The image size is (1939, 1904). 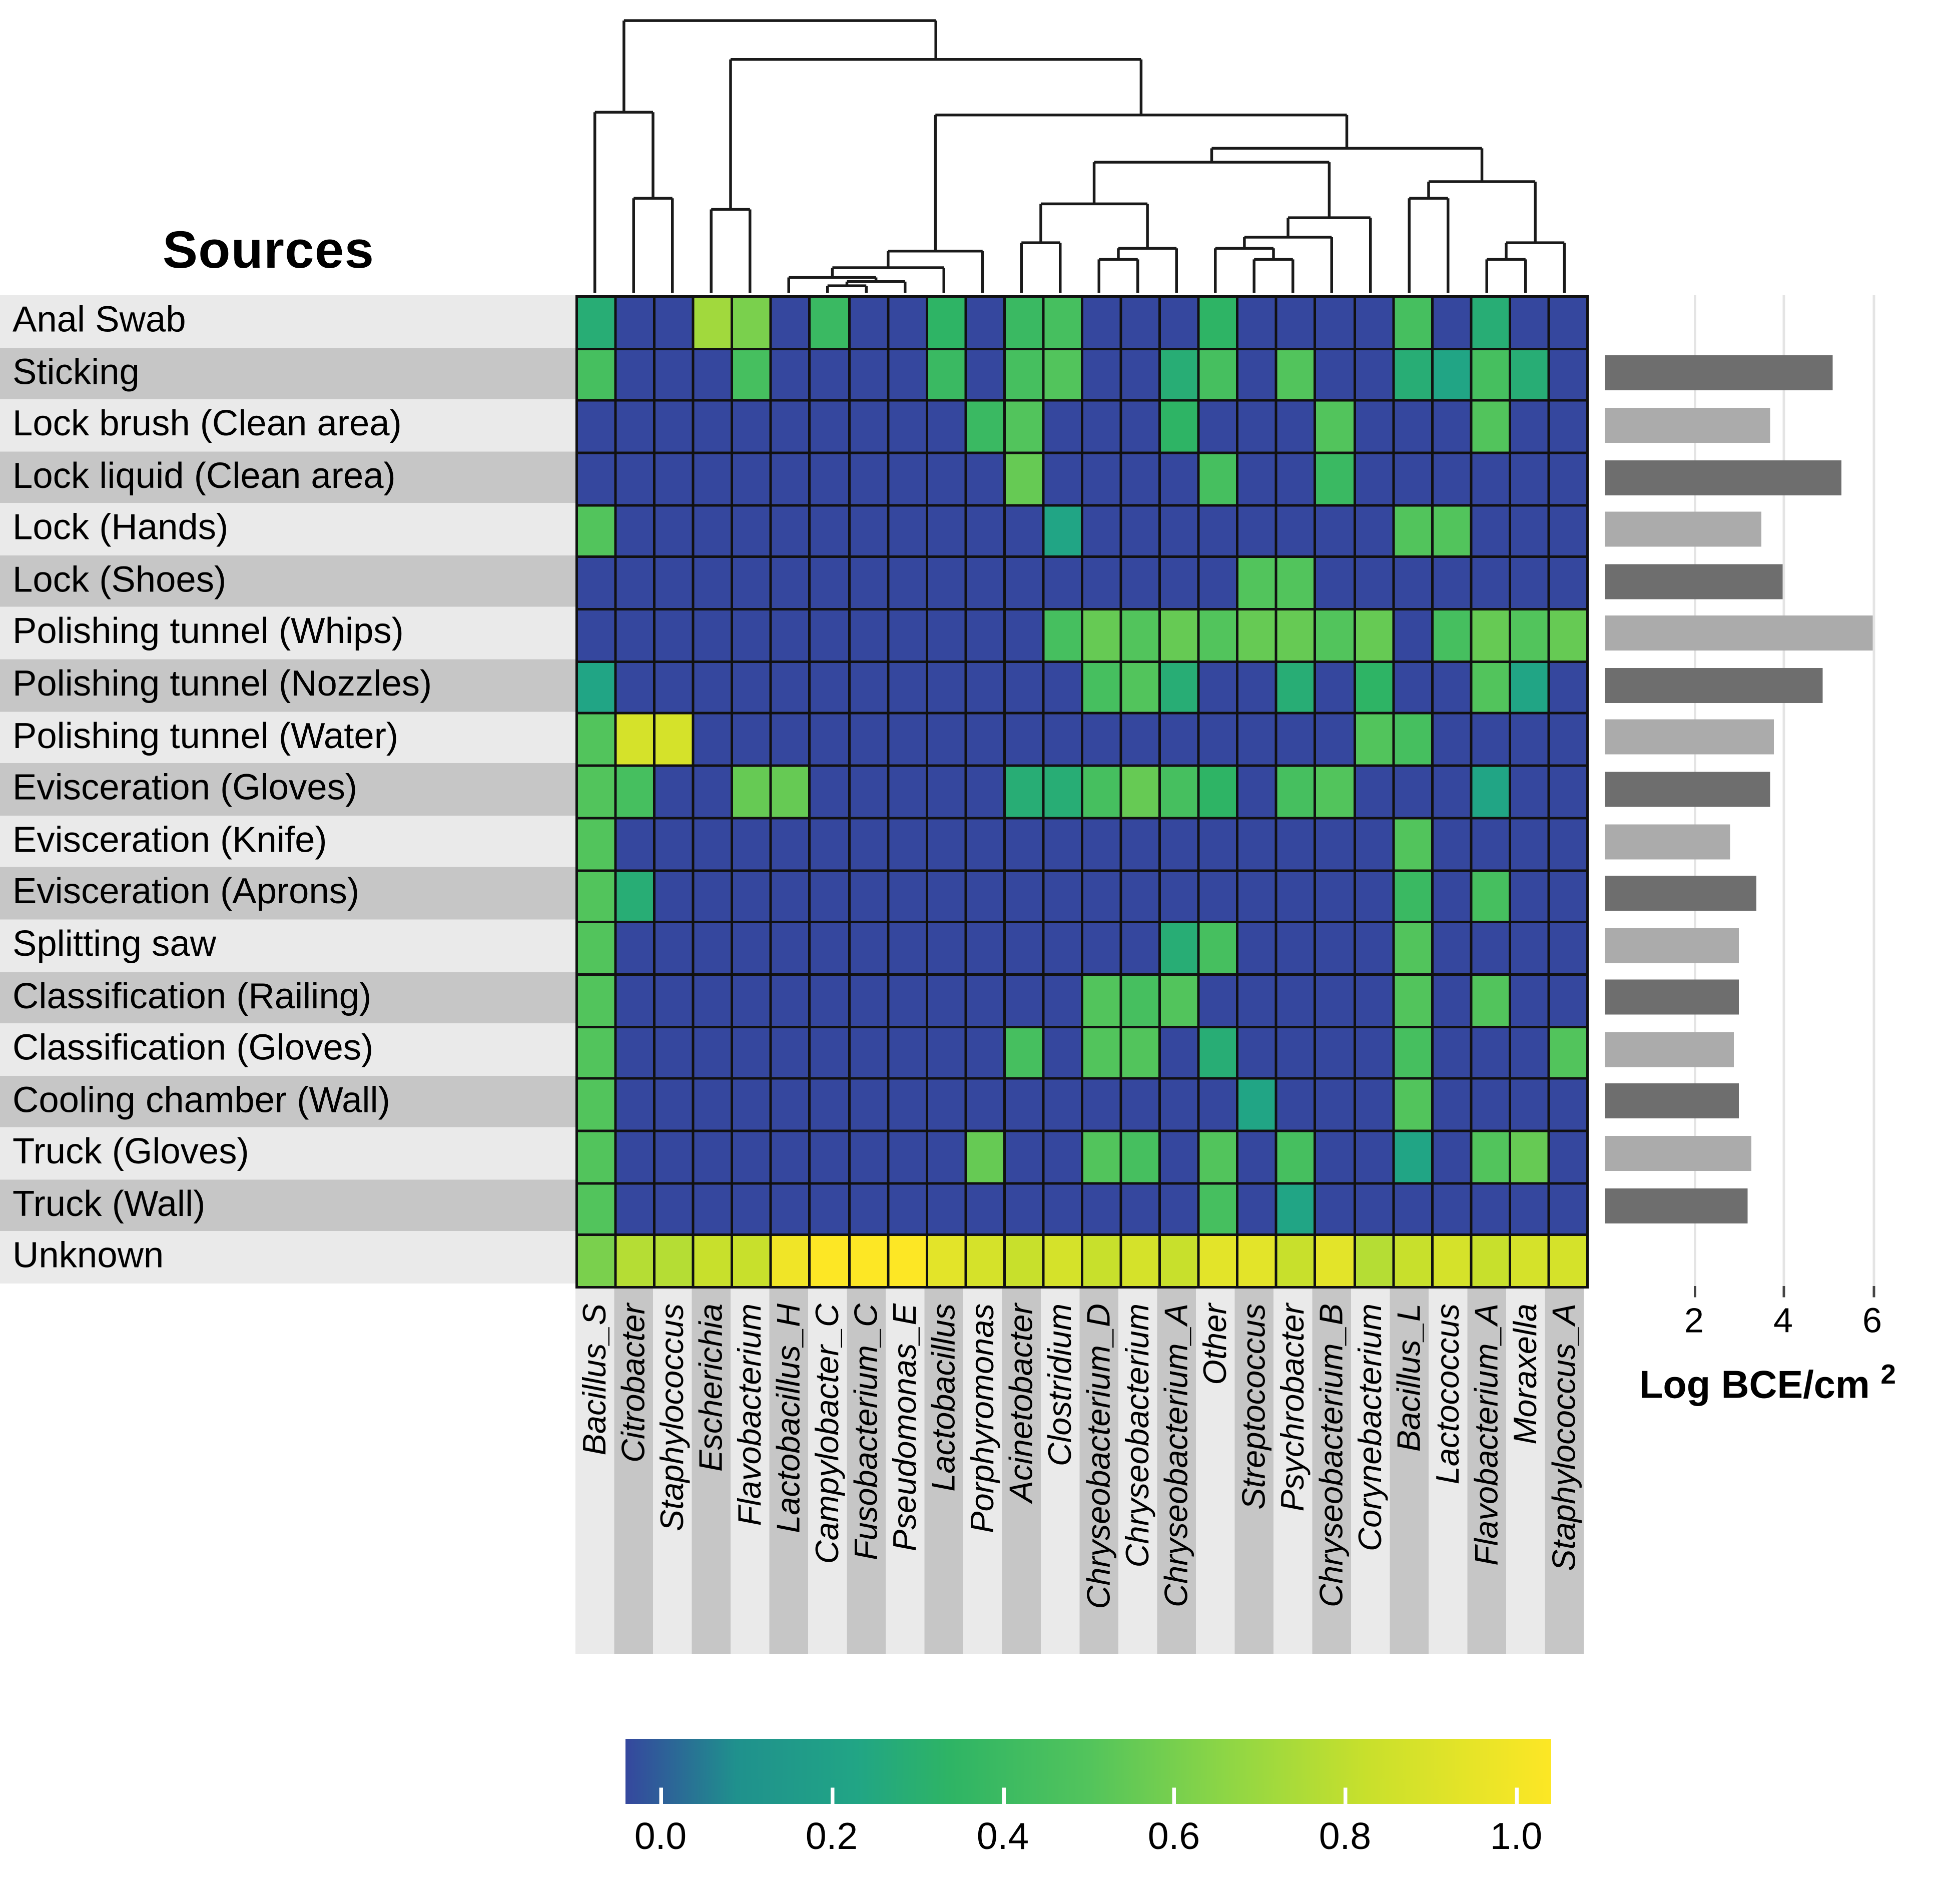 I want to click on bar-axis-tick, so click(x=1696, y=1292).